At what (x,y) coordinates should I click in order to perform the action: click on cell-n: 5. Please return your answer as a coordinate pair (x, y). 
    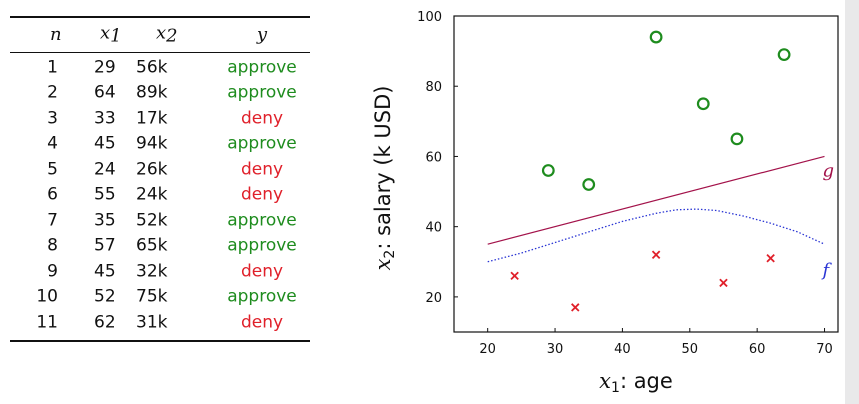
    Looking at the image, I should click on (52, 169).